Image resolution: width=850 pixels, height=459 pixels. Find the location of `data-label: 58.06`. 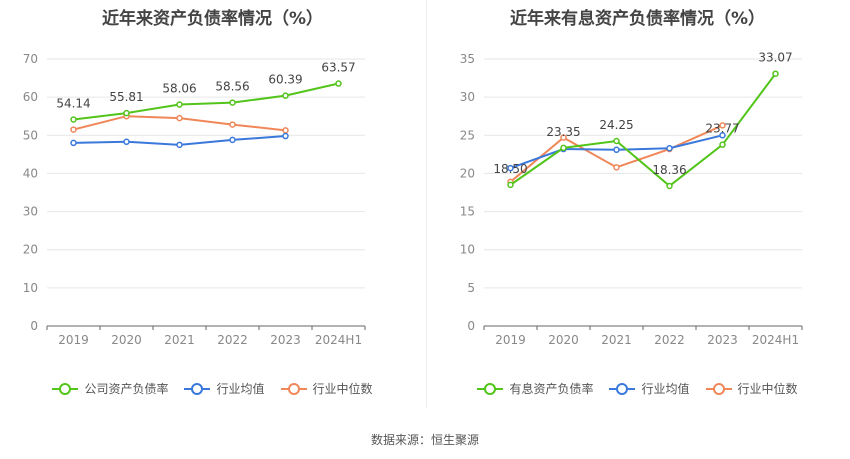

data-label: 58.06 is located at coordinates (179, 89).